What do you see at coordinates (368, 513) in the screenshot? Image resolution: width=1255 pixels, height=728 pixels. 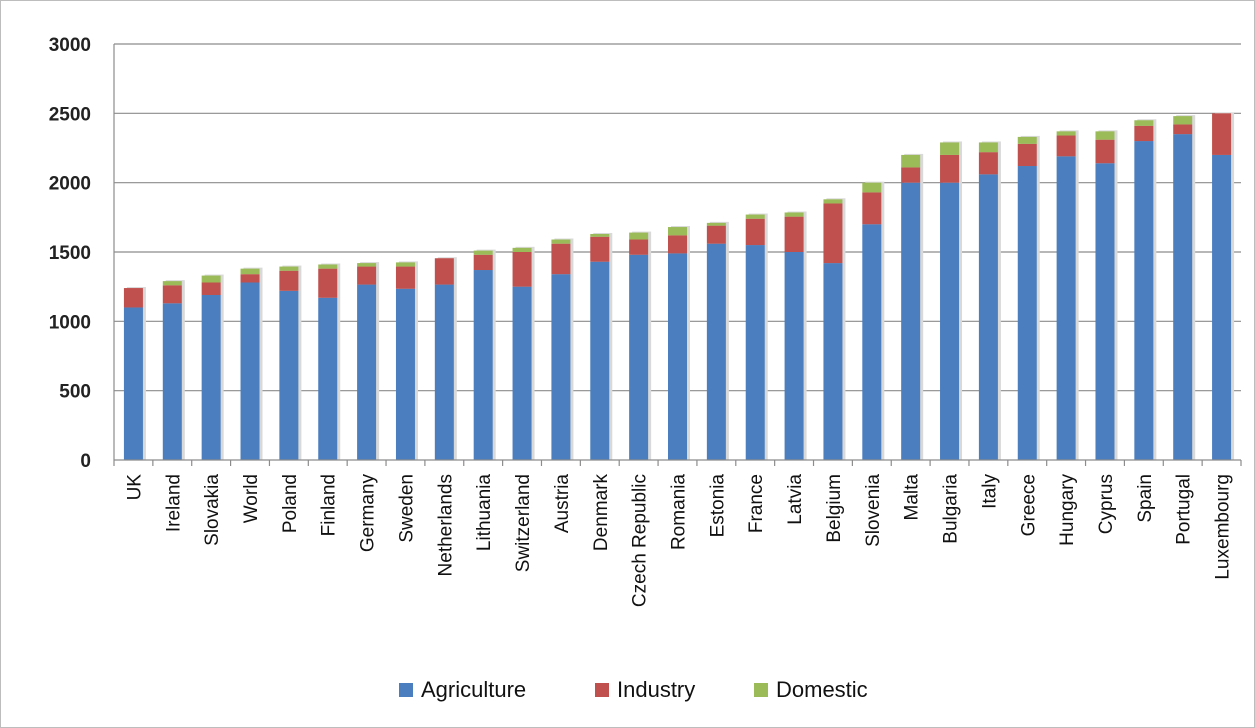 I see `x-category-label: Germany` at bounding box center [368, 513].